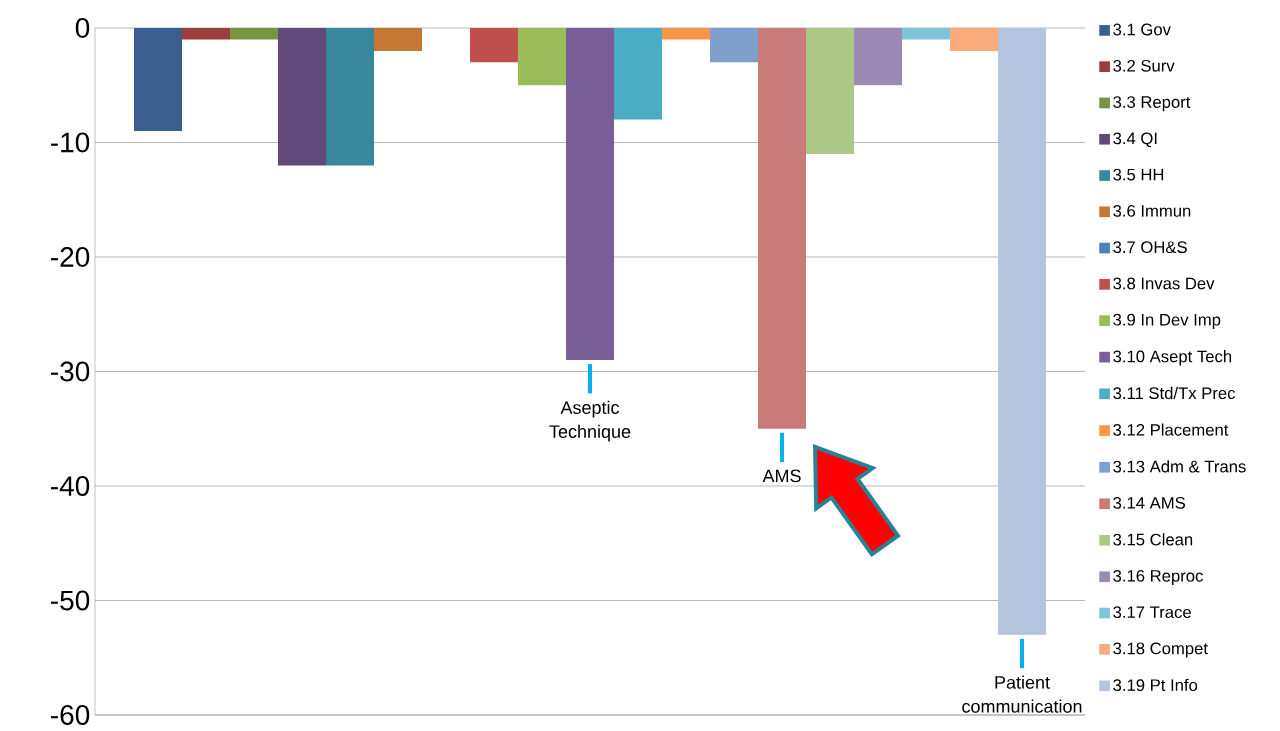 The image size is (1280, 731). Describe the element at coordinates (70, 715) in the screenshot. I see `y-tick-label: -60` at that location.